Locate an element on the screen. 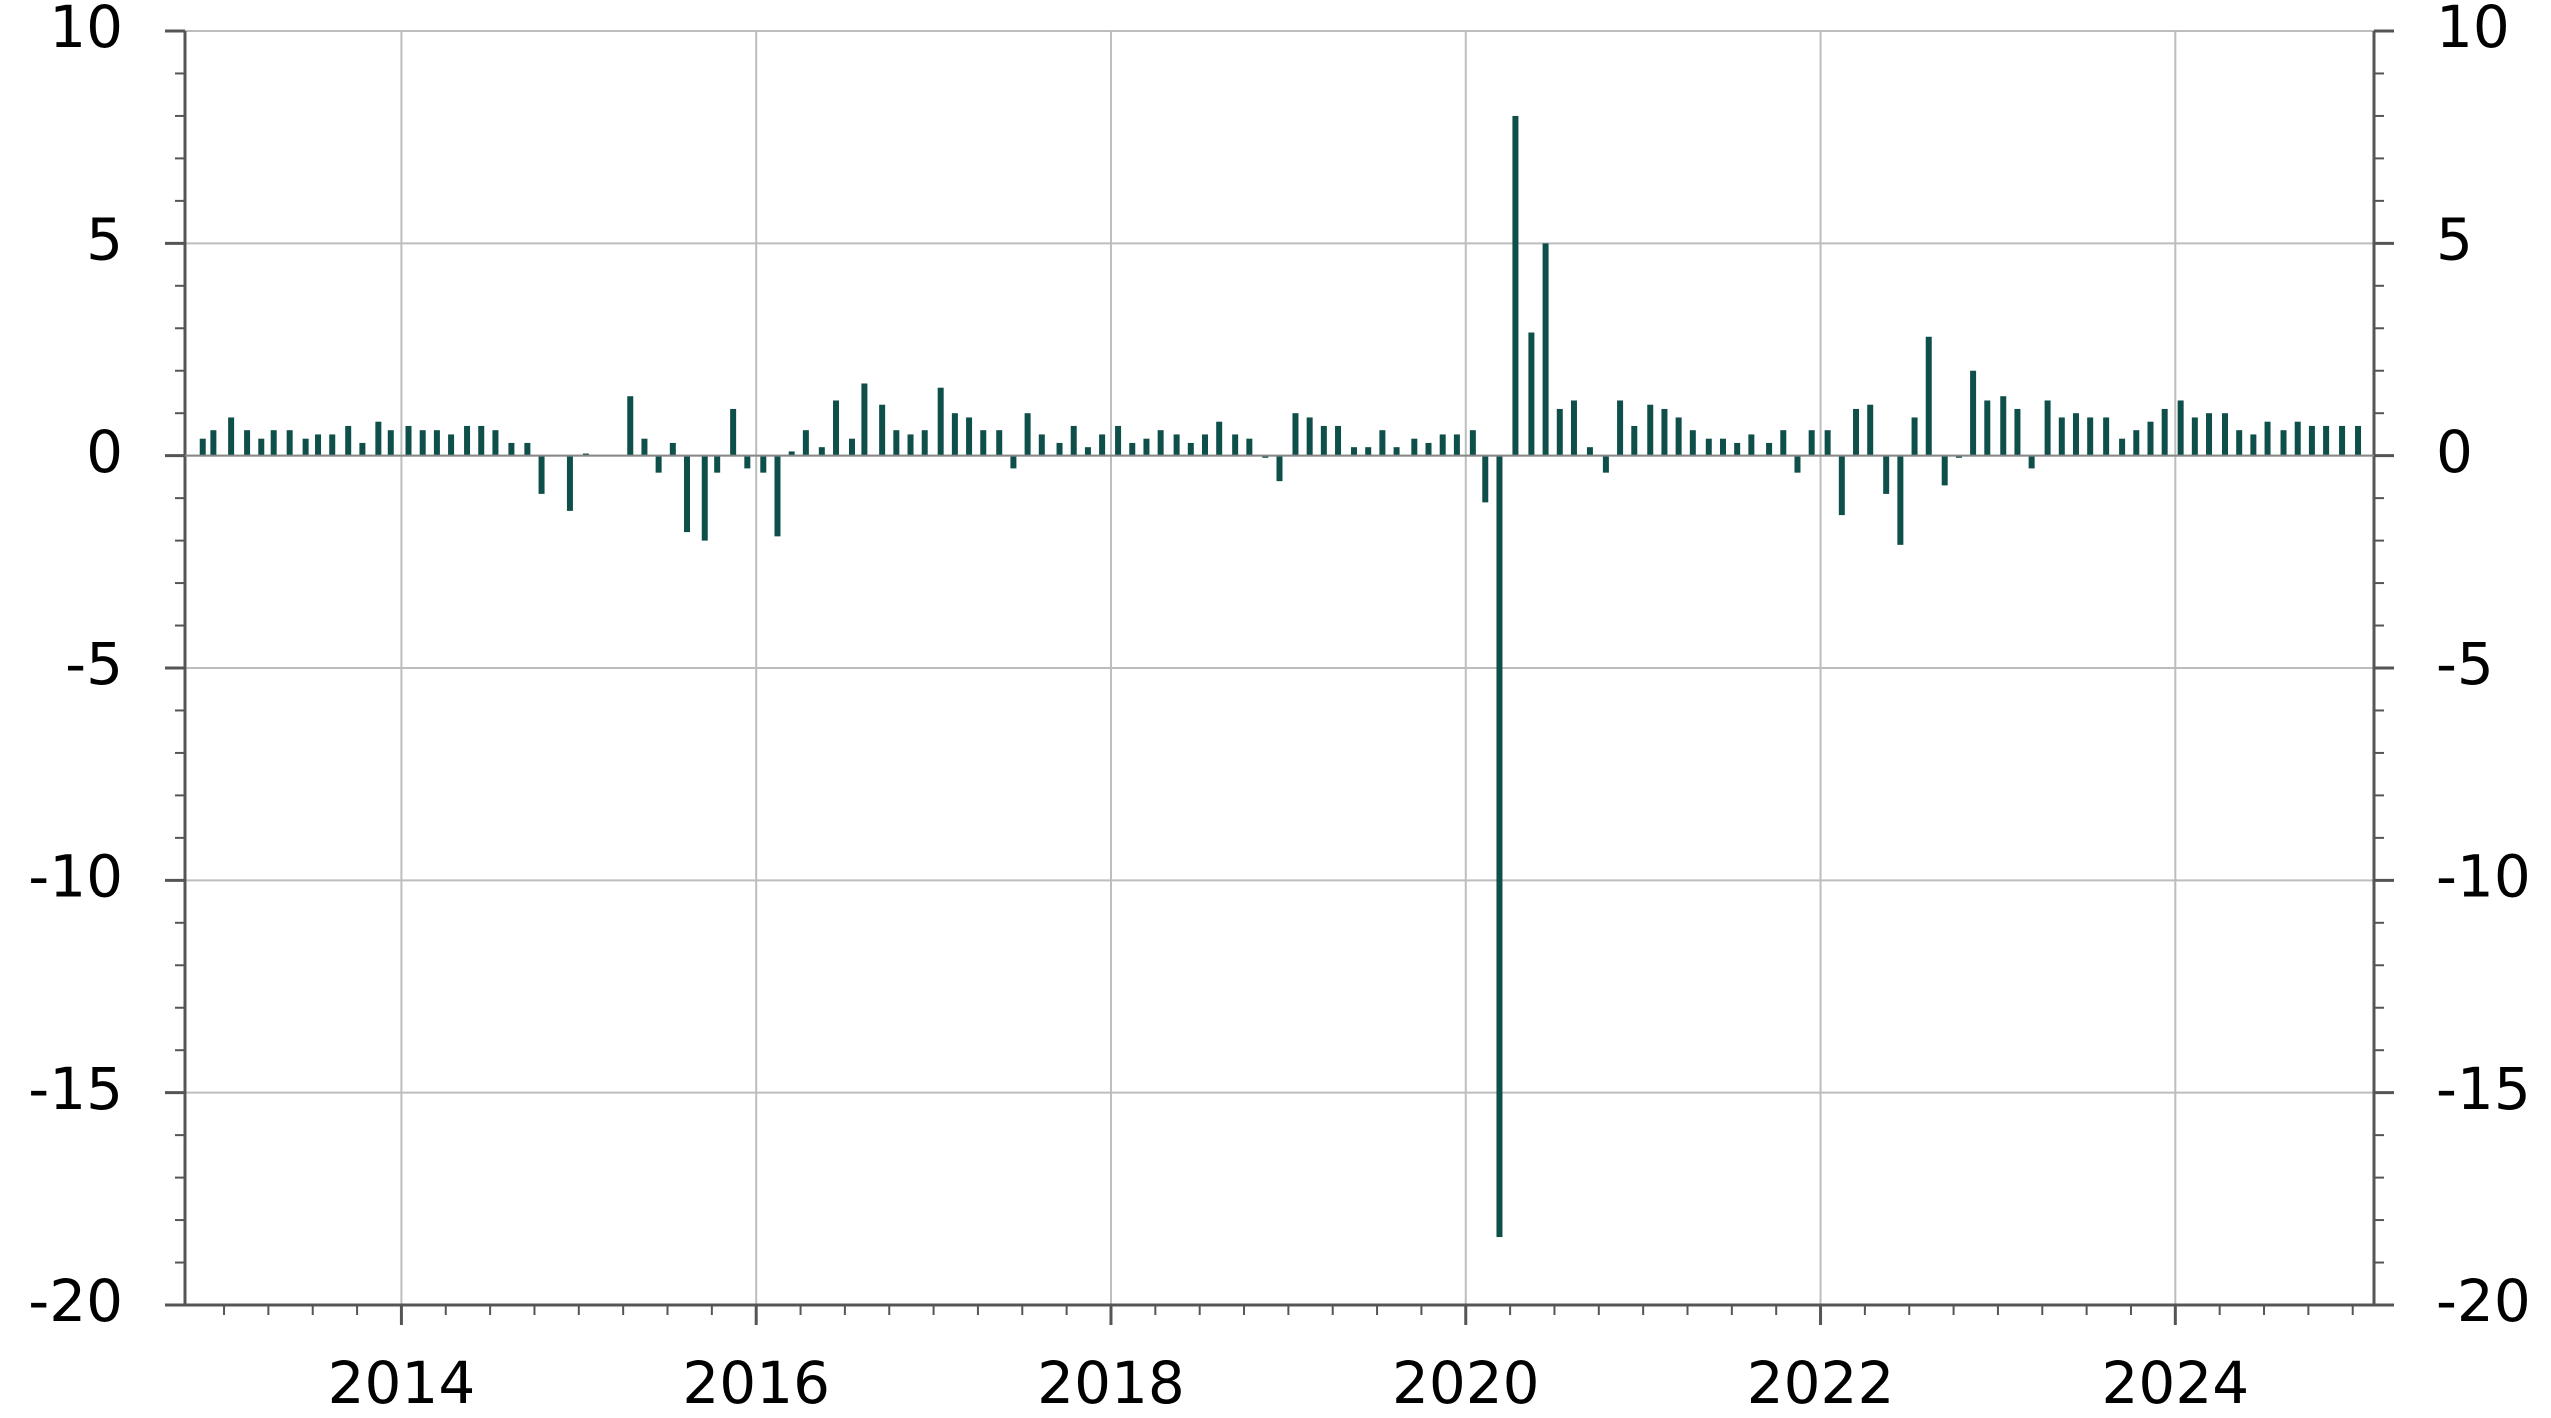 This screenshot has height=1418, width=2551. x-tick-label: 2020 is located at coordinates (1466, 1383).